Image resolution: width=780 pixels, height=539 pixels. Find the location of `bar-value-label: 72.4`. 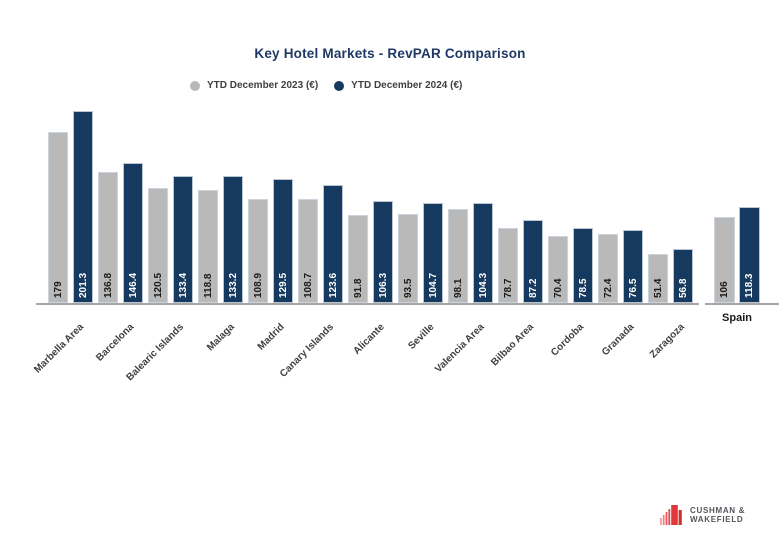

bar-value-label: 72.4 is located at coordinates (608, 288).